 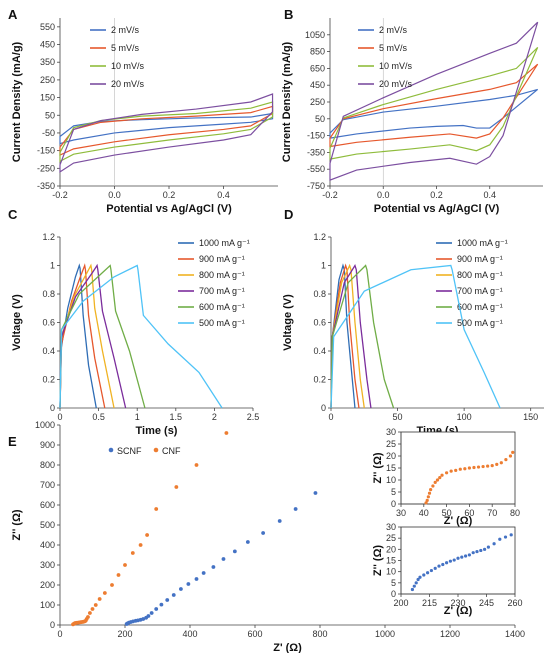 What do you see at coordinates (480, 323) in the screenshot?
I see `legend-label: 500 mA g⁻¹` at bounding box center [480, 323].